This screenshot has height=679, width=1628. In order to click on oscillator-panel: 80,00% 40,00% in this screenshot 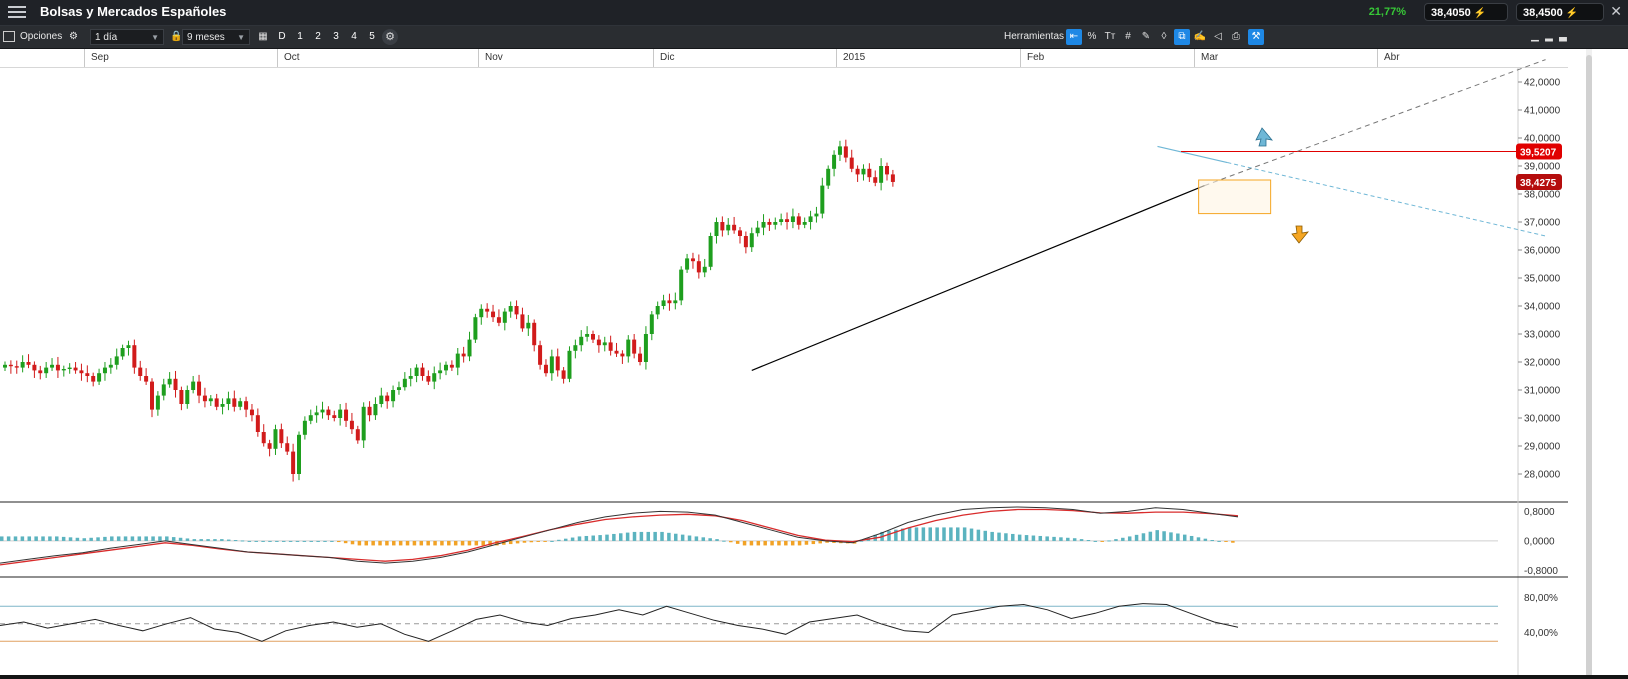, I will do `click(779, 617)`.